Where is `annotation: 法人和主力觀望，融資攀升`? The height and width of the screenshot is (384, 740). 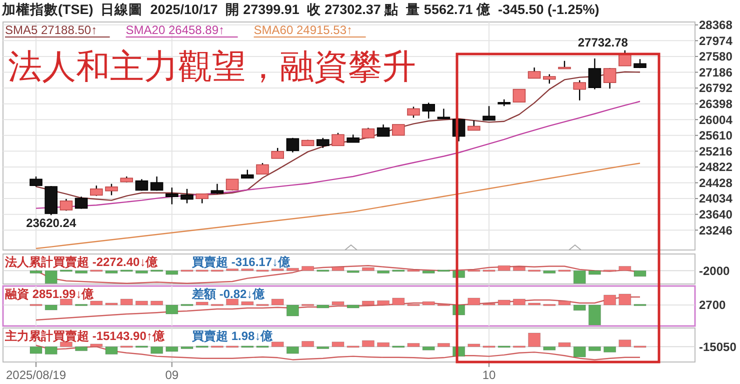
annotation: 法人和主力觀望，融資攀升 is located at coordinates (212, 67).